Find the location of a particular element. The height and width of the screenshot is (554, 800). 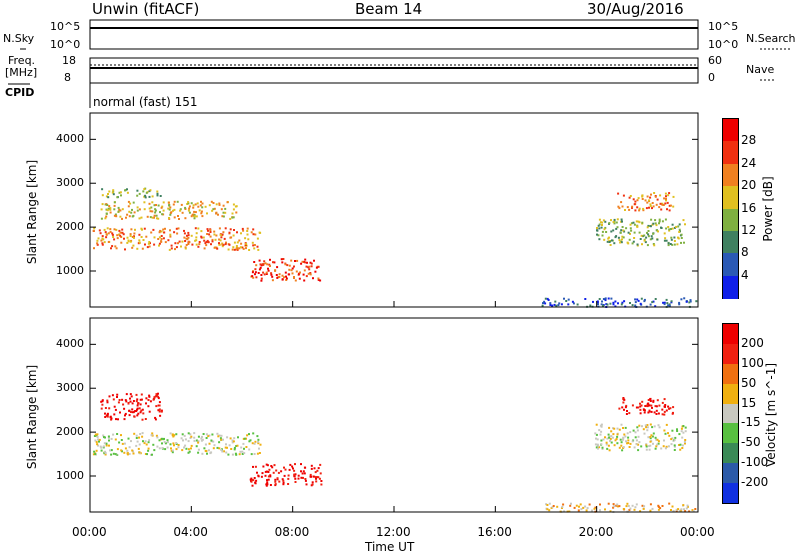

freq-panel-frame is located at coordinates (394, 70).